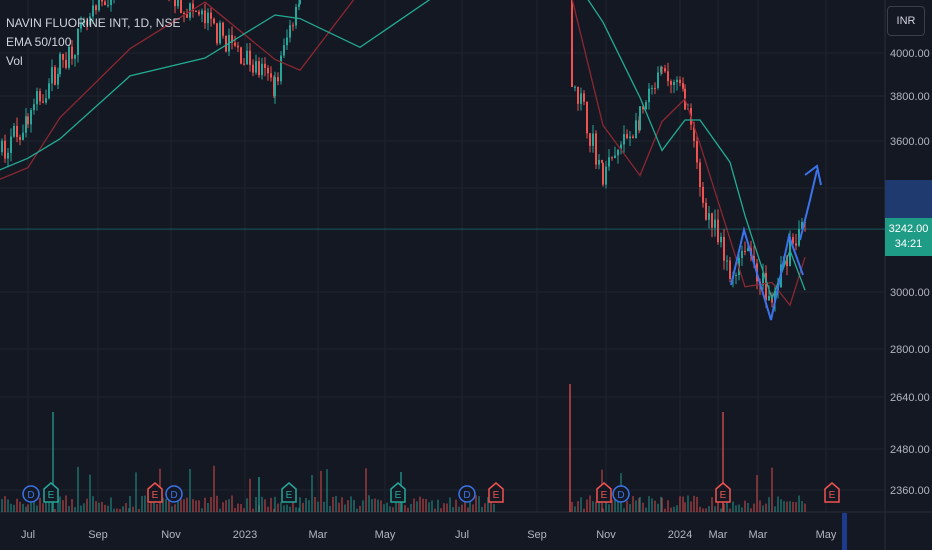 This screenshot has height=550, width=932. I want to click on y-tick-label: 2480.00, so click(910, 450).